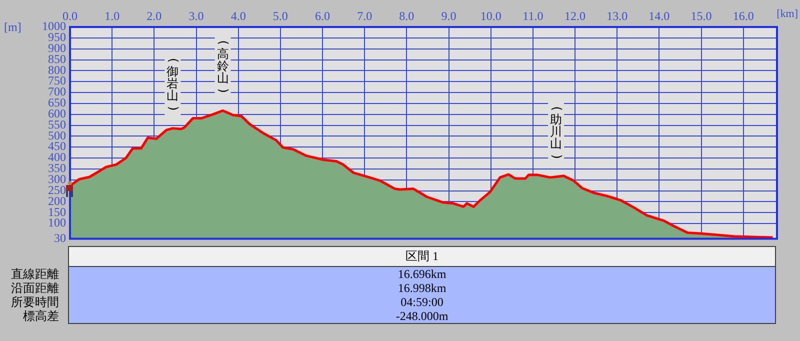 The height and width of the screenshot is (341, 800). What do you see at coordinates (13, 27) in the screenshot?
I see `y-axis-title: [m]` at bounding box center [13, 27].